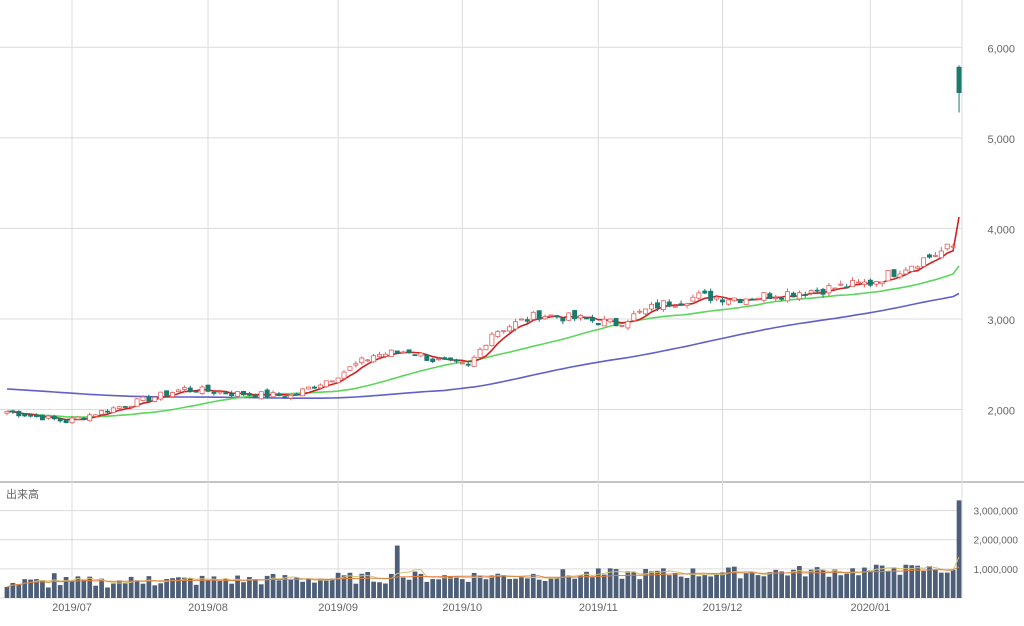  What do you see at coordinates (462, 608) in the screenshot?
I see `x-tick-label: 2019/10` at bounding box center [462, 608].